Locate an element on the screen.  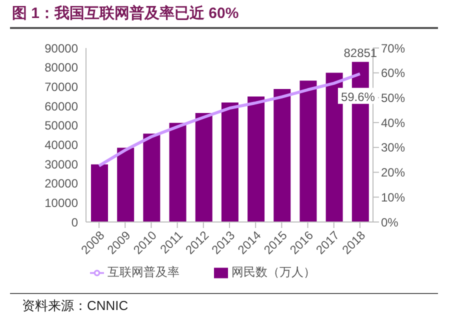
legend-label: 网民数（万人） is located at coordinates (274, 272).